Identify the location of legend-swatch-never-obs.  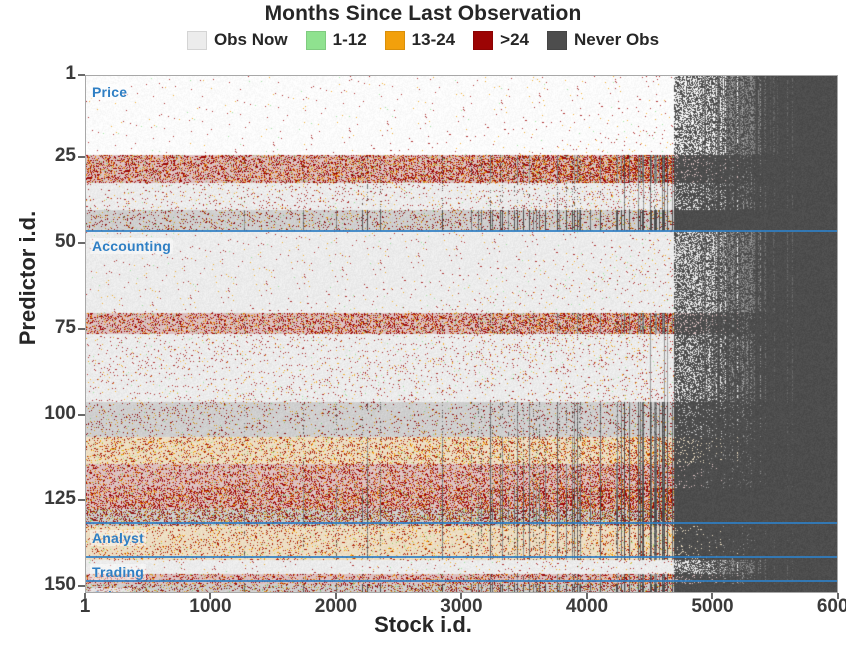
(556, 40).